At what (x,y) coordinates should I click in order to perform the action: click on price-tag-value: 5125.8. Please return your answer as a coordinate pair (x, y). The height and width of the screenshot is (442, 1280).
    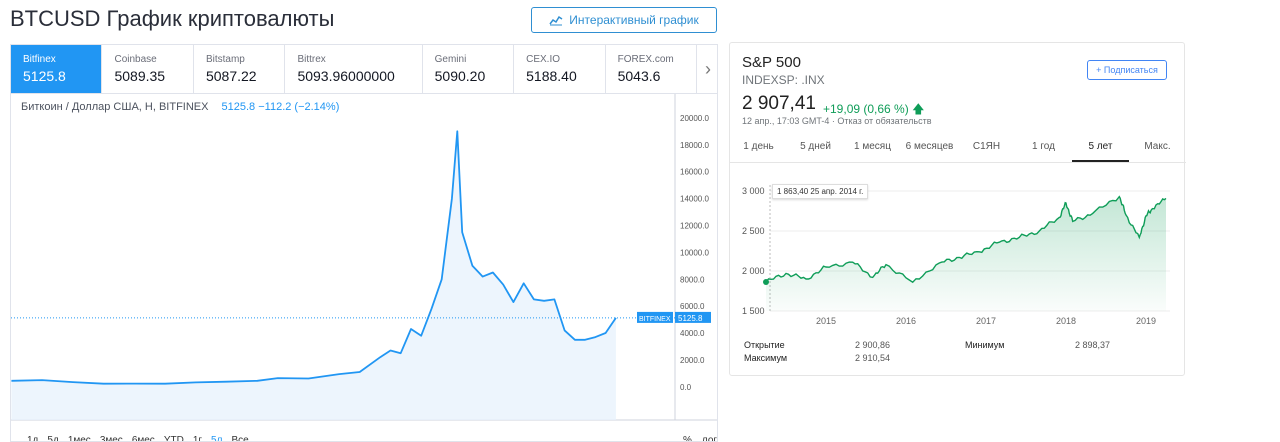
    Looking at the image, I should click on (690, 318).